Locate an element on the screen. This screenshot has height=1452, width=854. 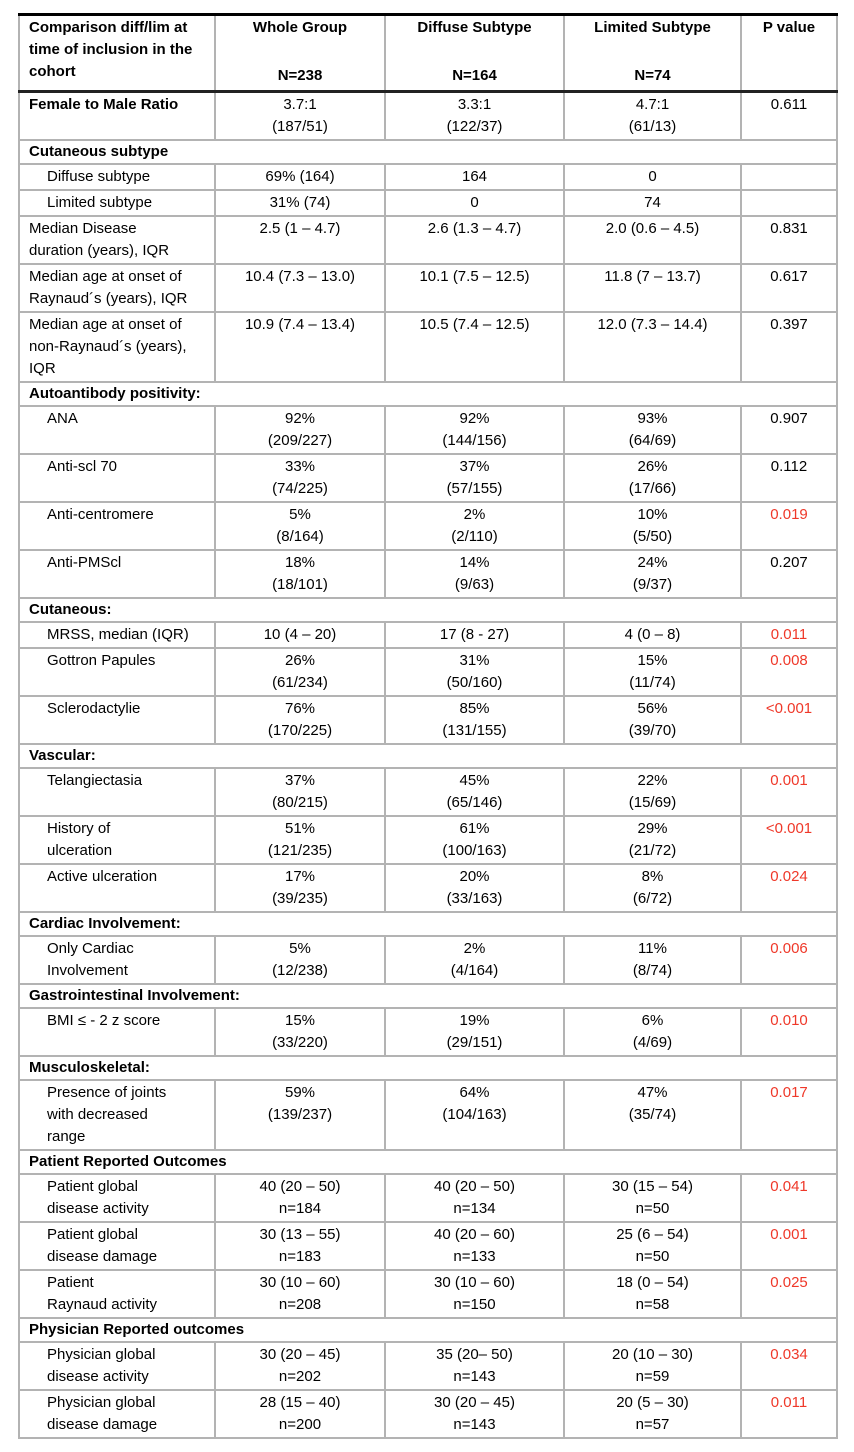
value-cell: 5% (12/238) is located at coordinates (300, 960).